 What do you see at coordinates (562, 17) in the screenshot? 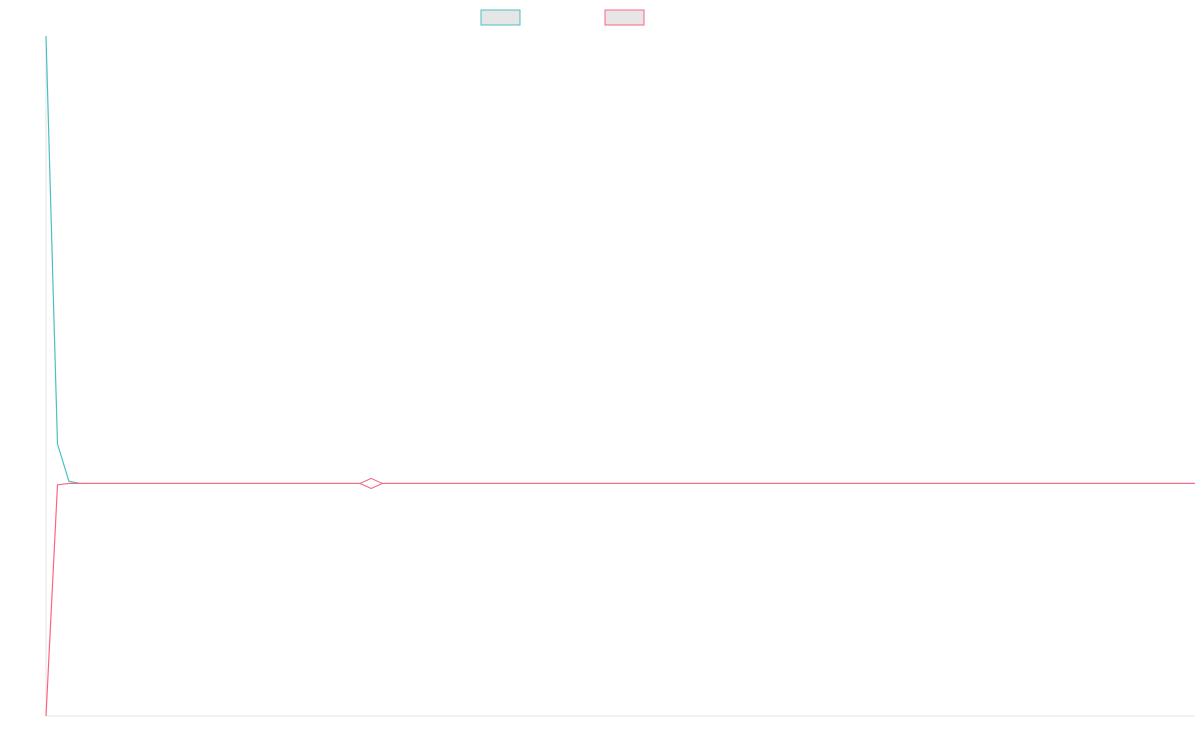
I see `legend` at bounding box center [562, 17].